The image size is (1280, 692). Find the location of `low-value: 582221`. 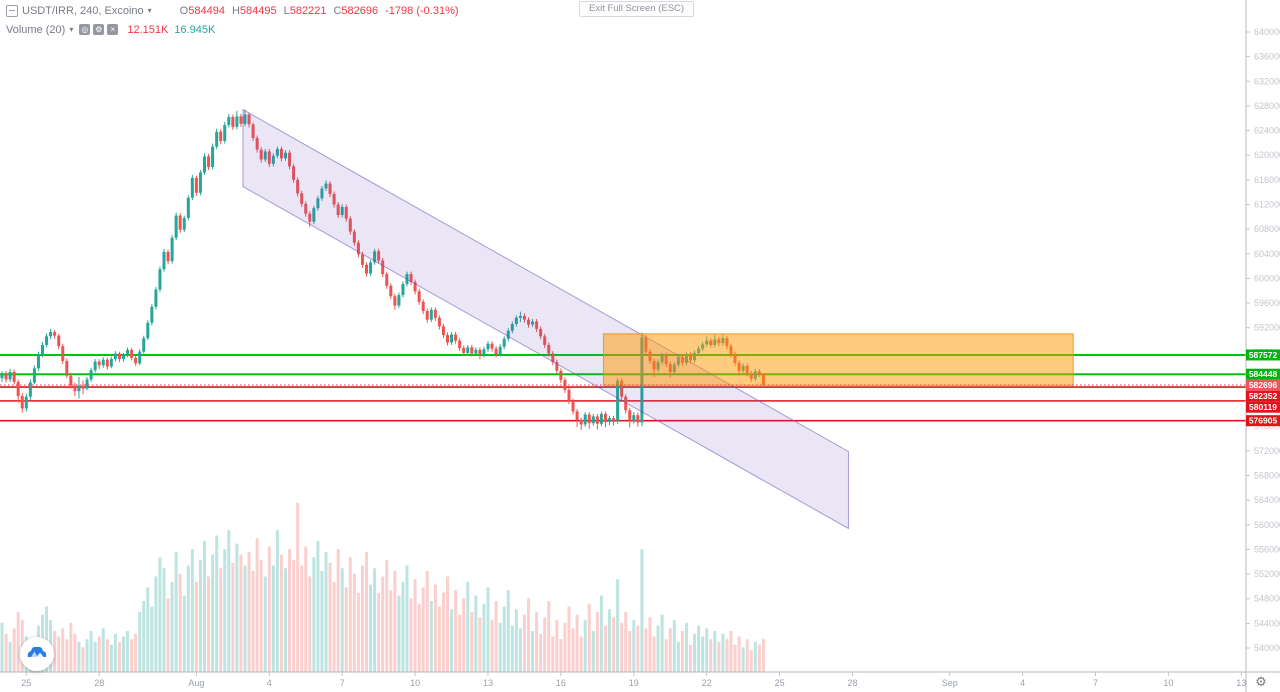

low-value: 582221 is located at coordinates (308, 10).